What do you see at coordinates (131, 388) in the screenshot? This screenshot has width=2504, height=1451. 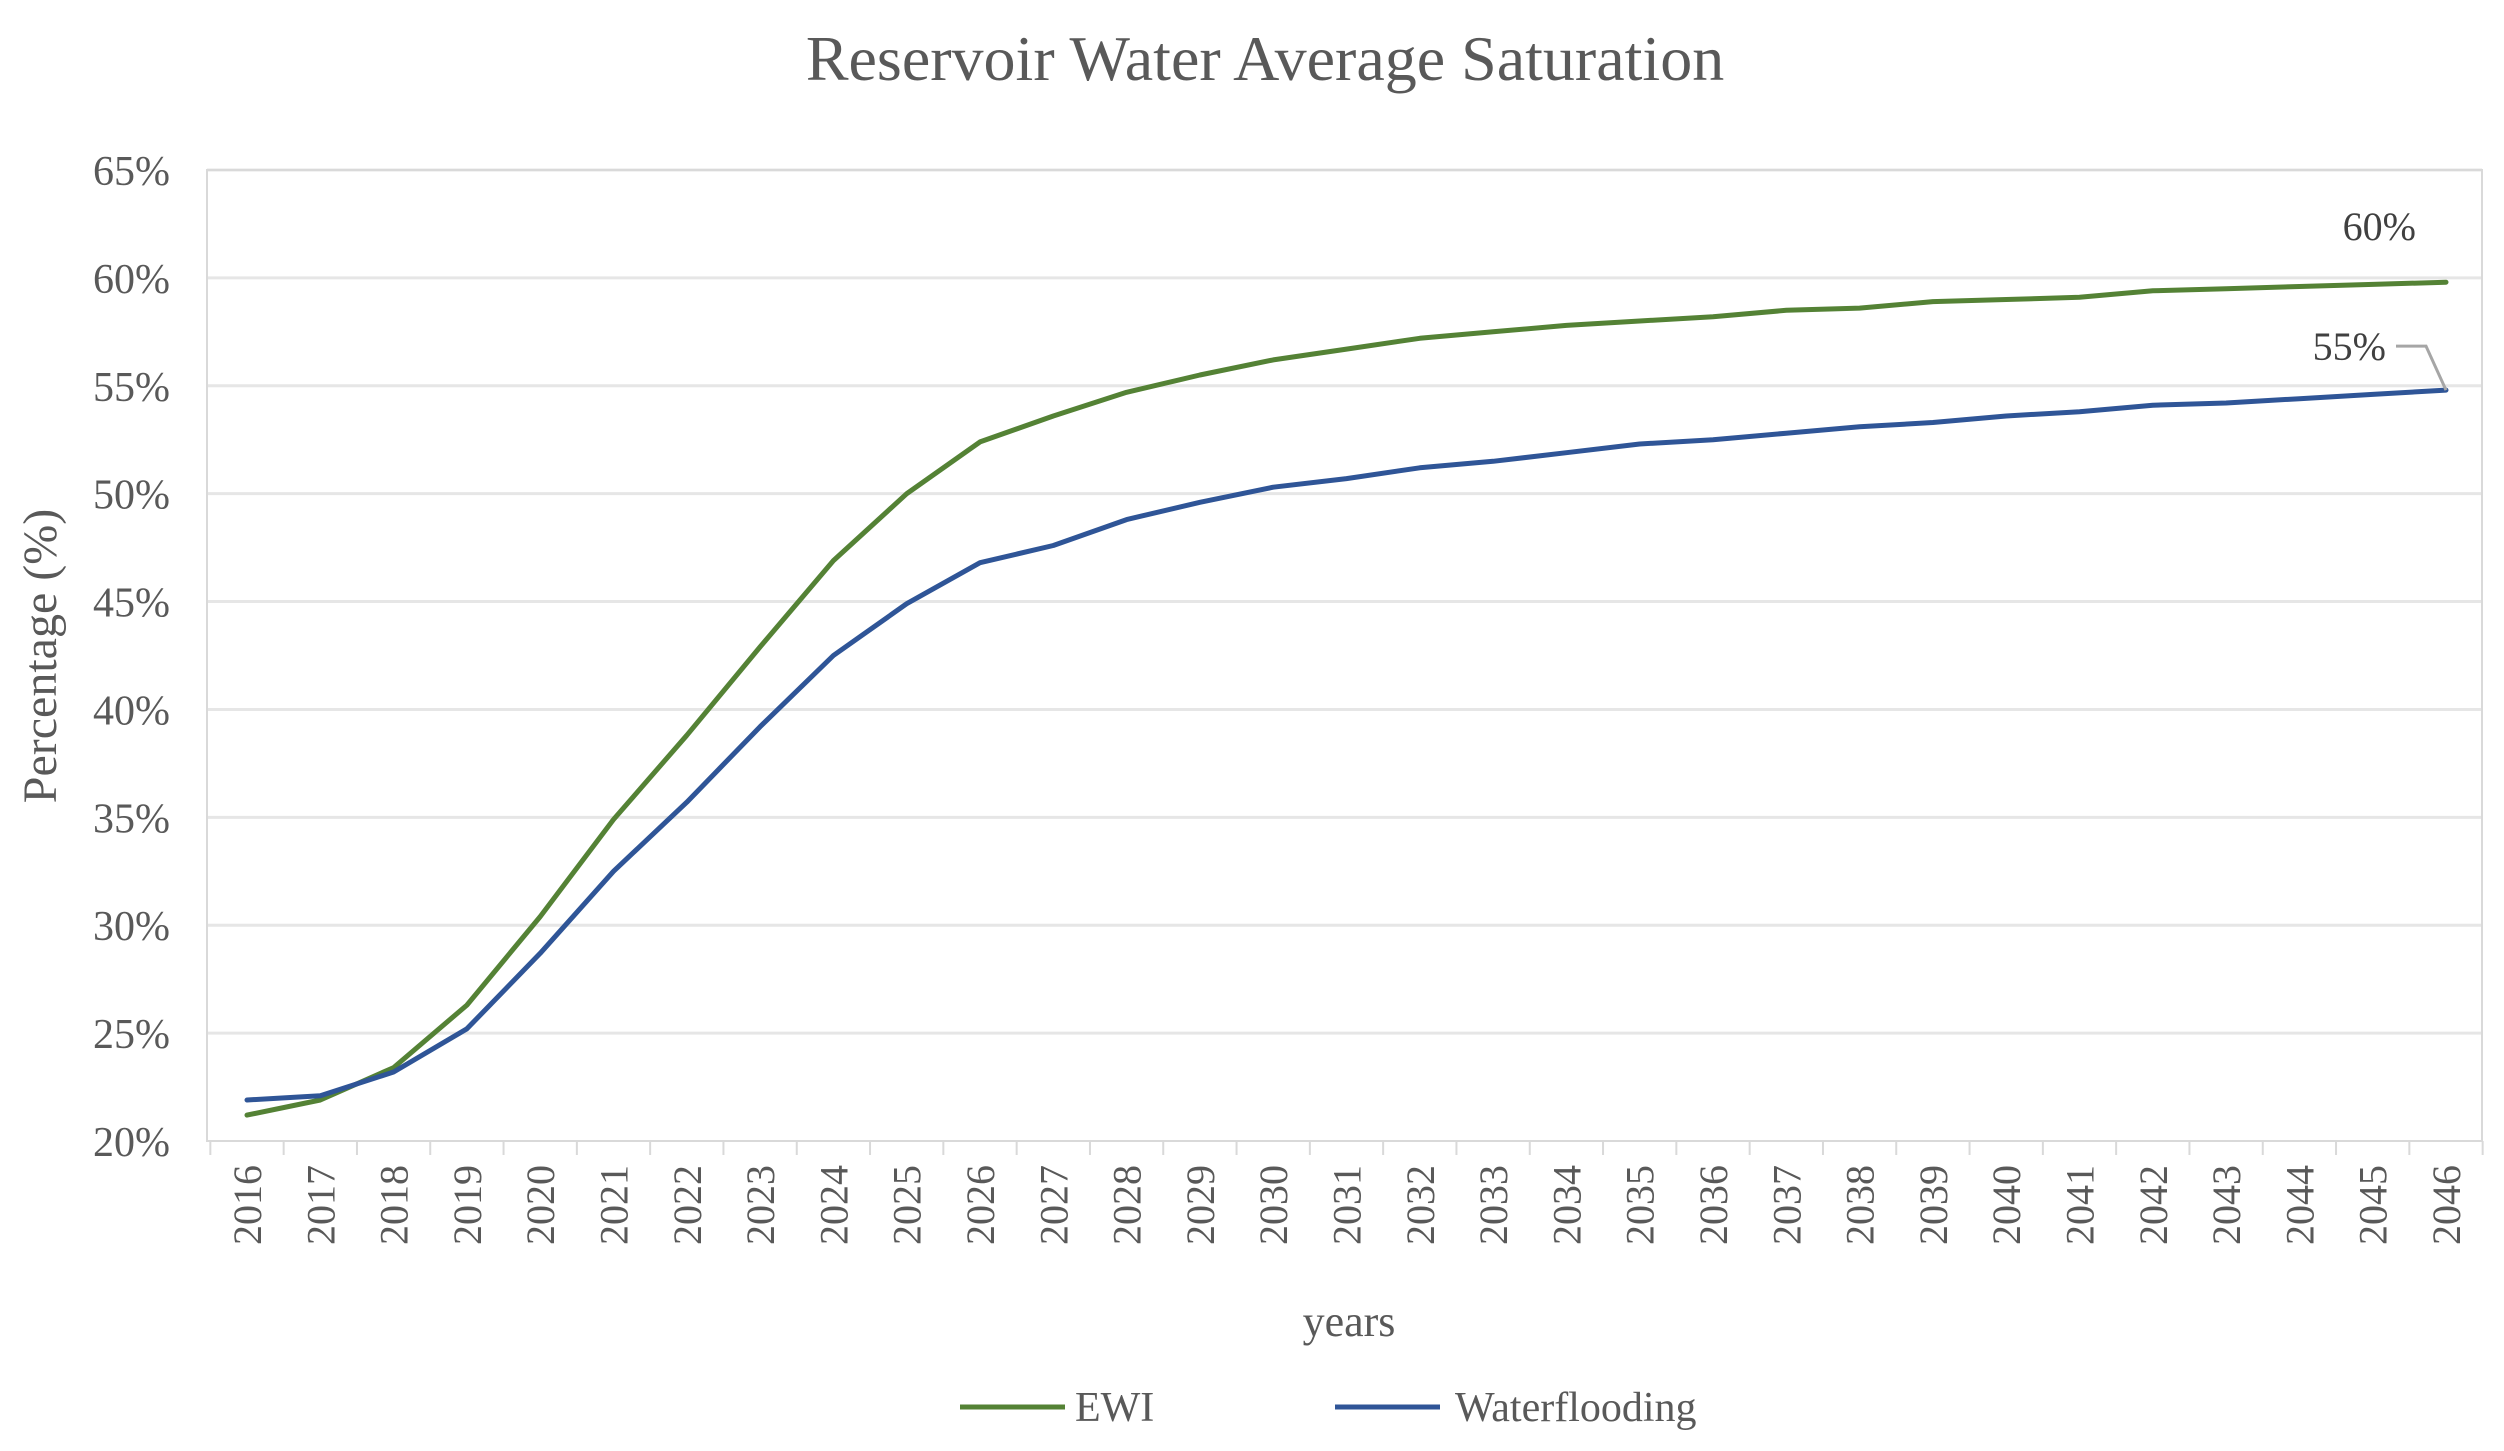 I see `y-tick-label: 55%` at bounding box center [131, 388].